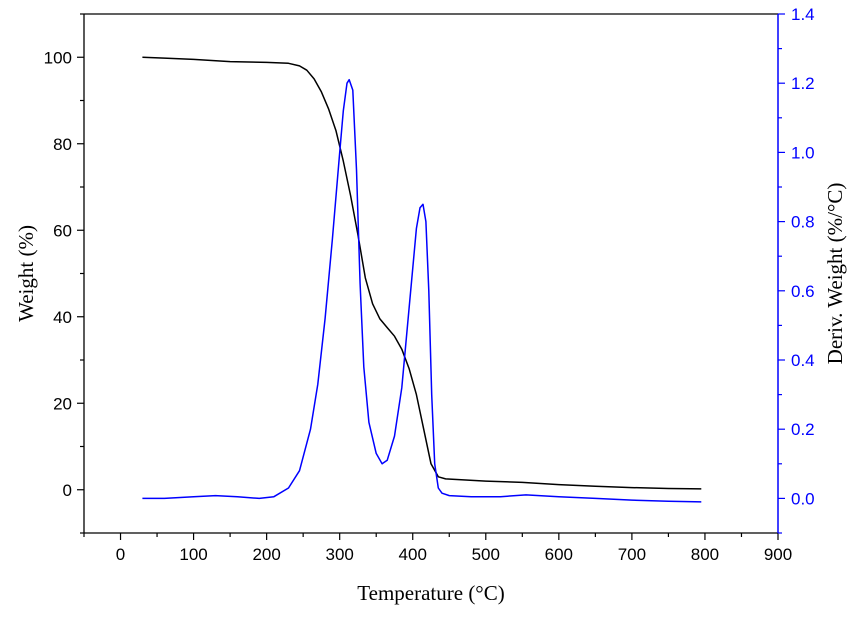 This screenshot has height=618, width=857. I want to click on x-tick-label: 900, so click(778, 554).